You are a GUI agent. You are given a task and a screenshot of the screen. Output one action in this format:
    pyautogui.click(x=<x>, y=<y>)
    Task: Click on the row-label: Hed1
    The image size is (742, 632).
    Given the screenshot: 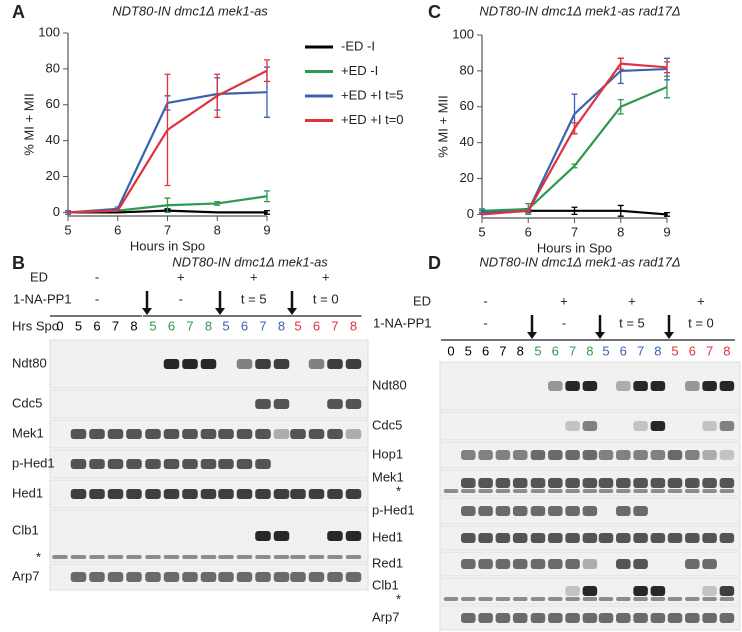 What is the action you would take?
    pyautogui.click(x=387, y=536)
    